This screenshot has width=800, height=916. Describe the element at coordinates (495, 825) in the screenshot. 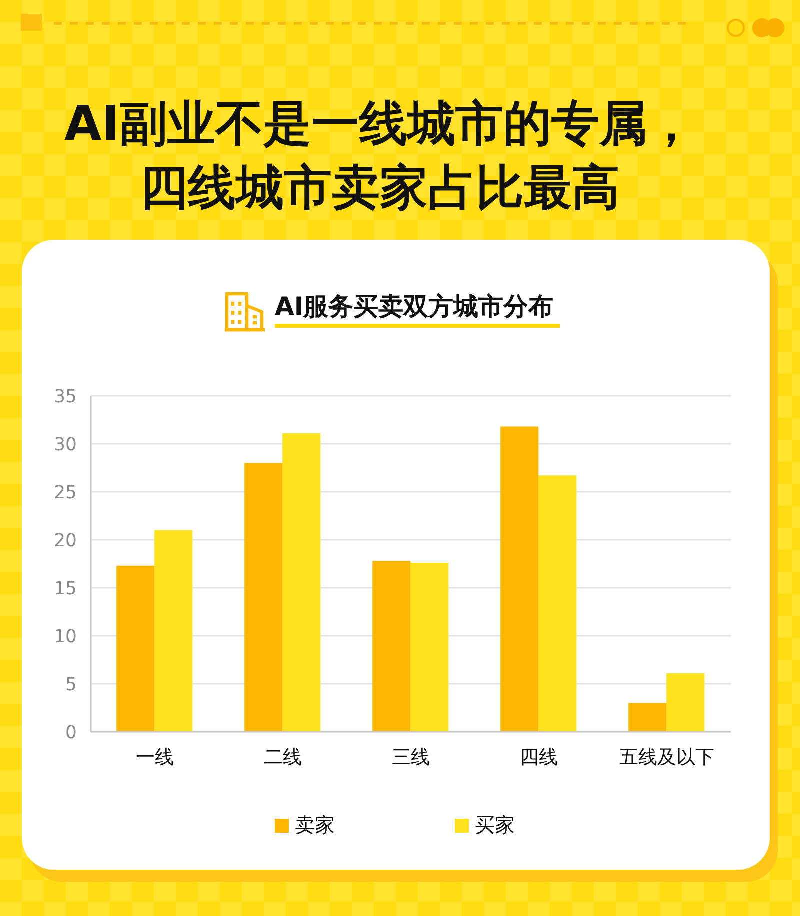

I see `legend-label: 买家` at that location.